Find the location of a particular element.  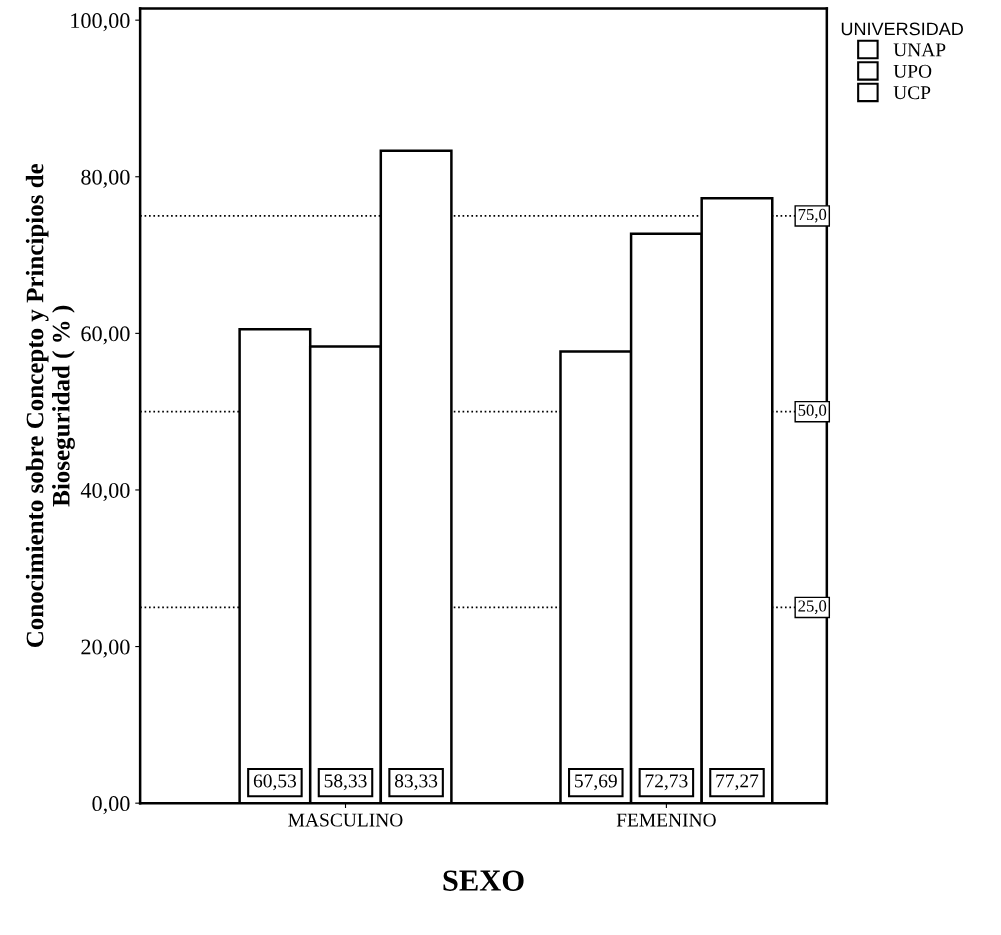

y-tick-label: 0,00 is located at coordinates (111, 805).